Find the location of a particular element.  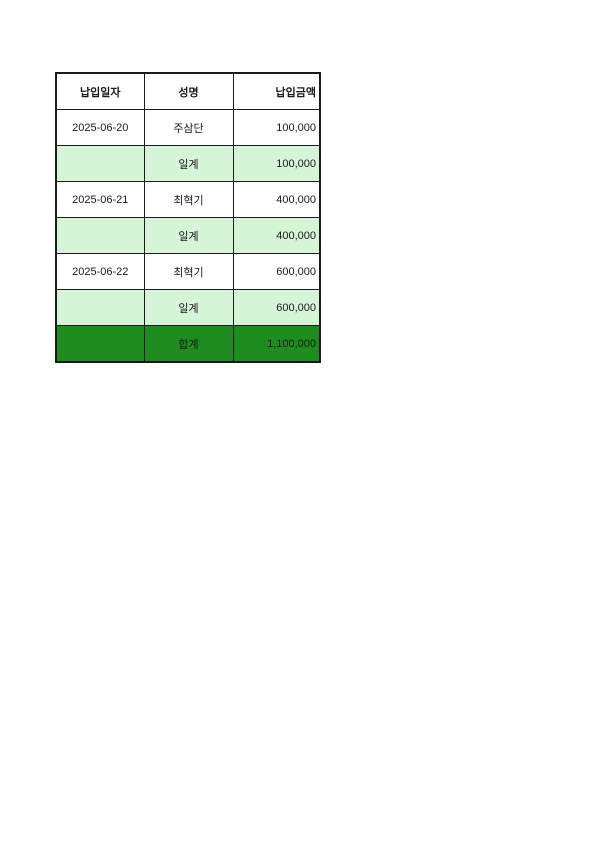

column-header-name: 성명 is located at coordinates (188, 91).